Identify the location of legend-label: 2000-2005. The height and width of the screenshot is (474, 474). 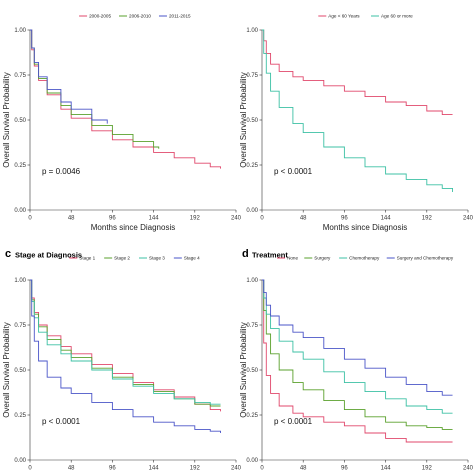
(100, 16).